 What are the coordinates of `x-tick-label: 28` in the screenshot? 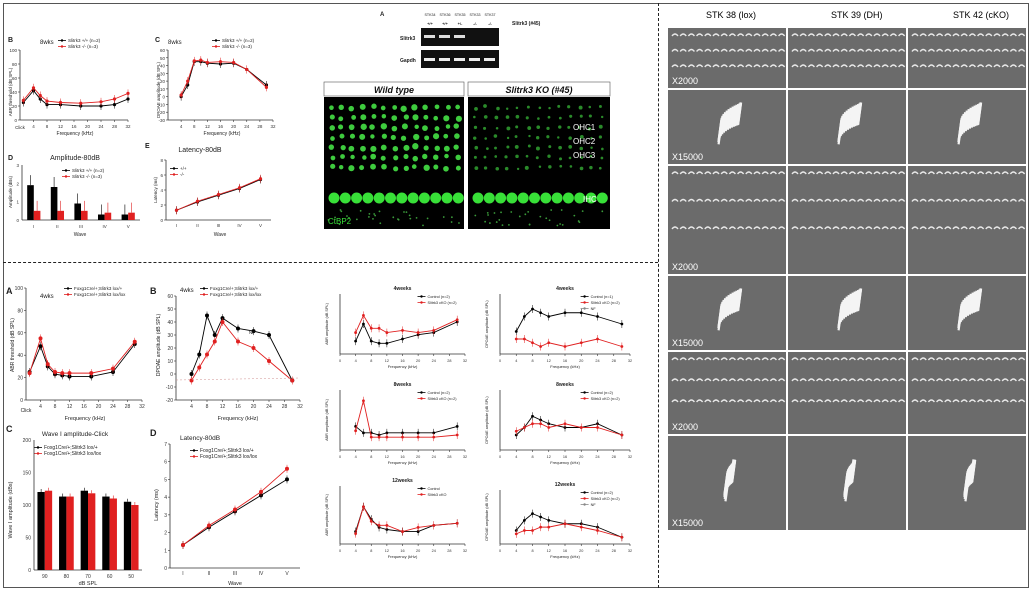 It's located at (285, 407).